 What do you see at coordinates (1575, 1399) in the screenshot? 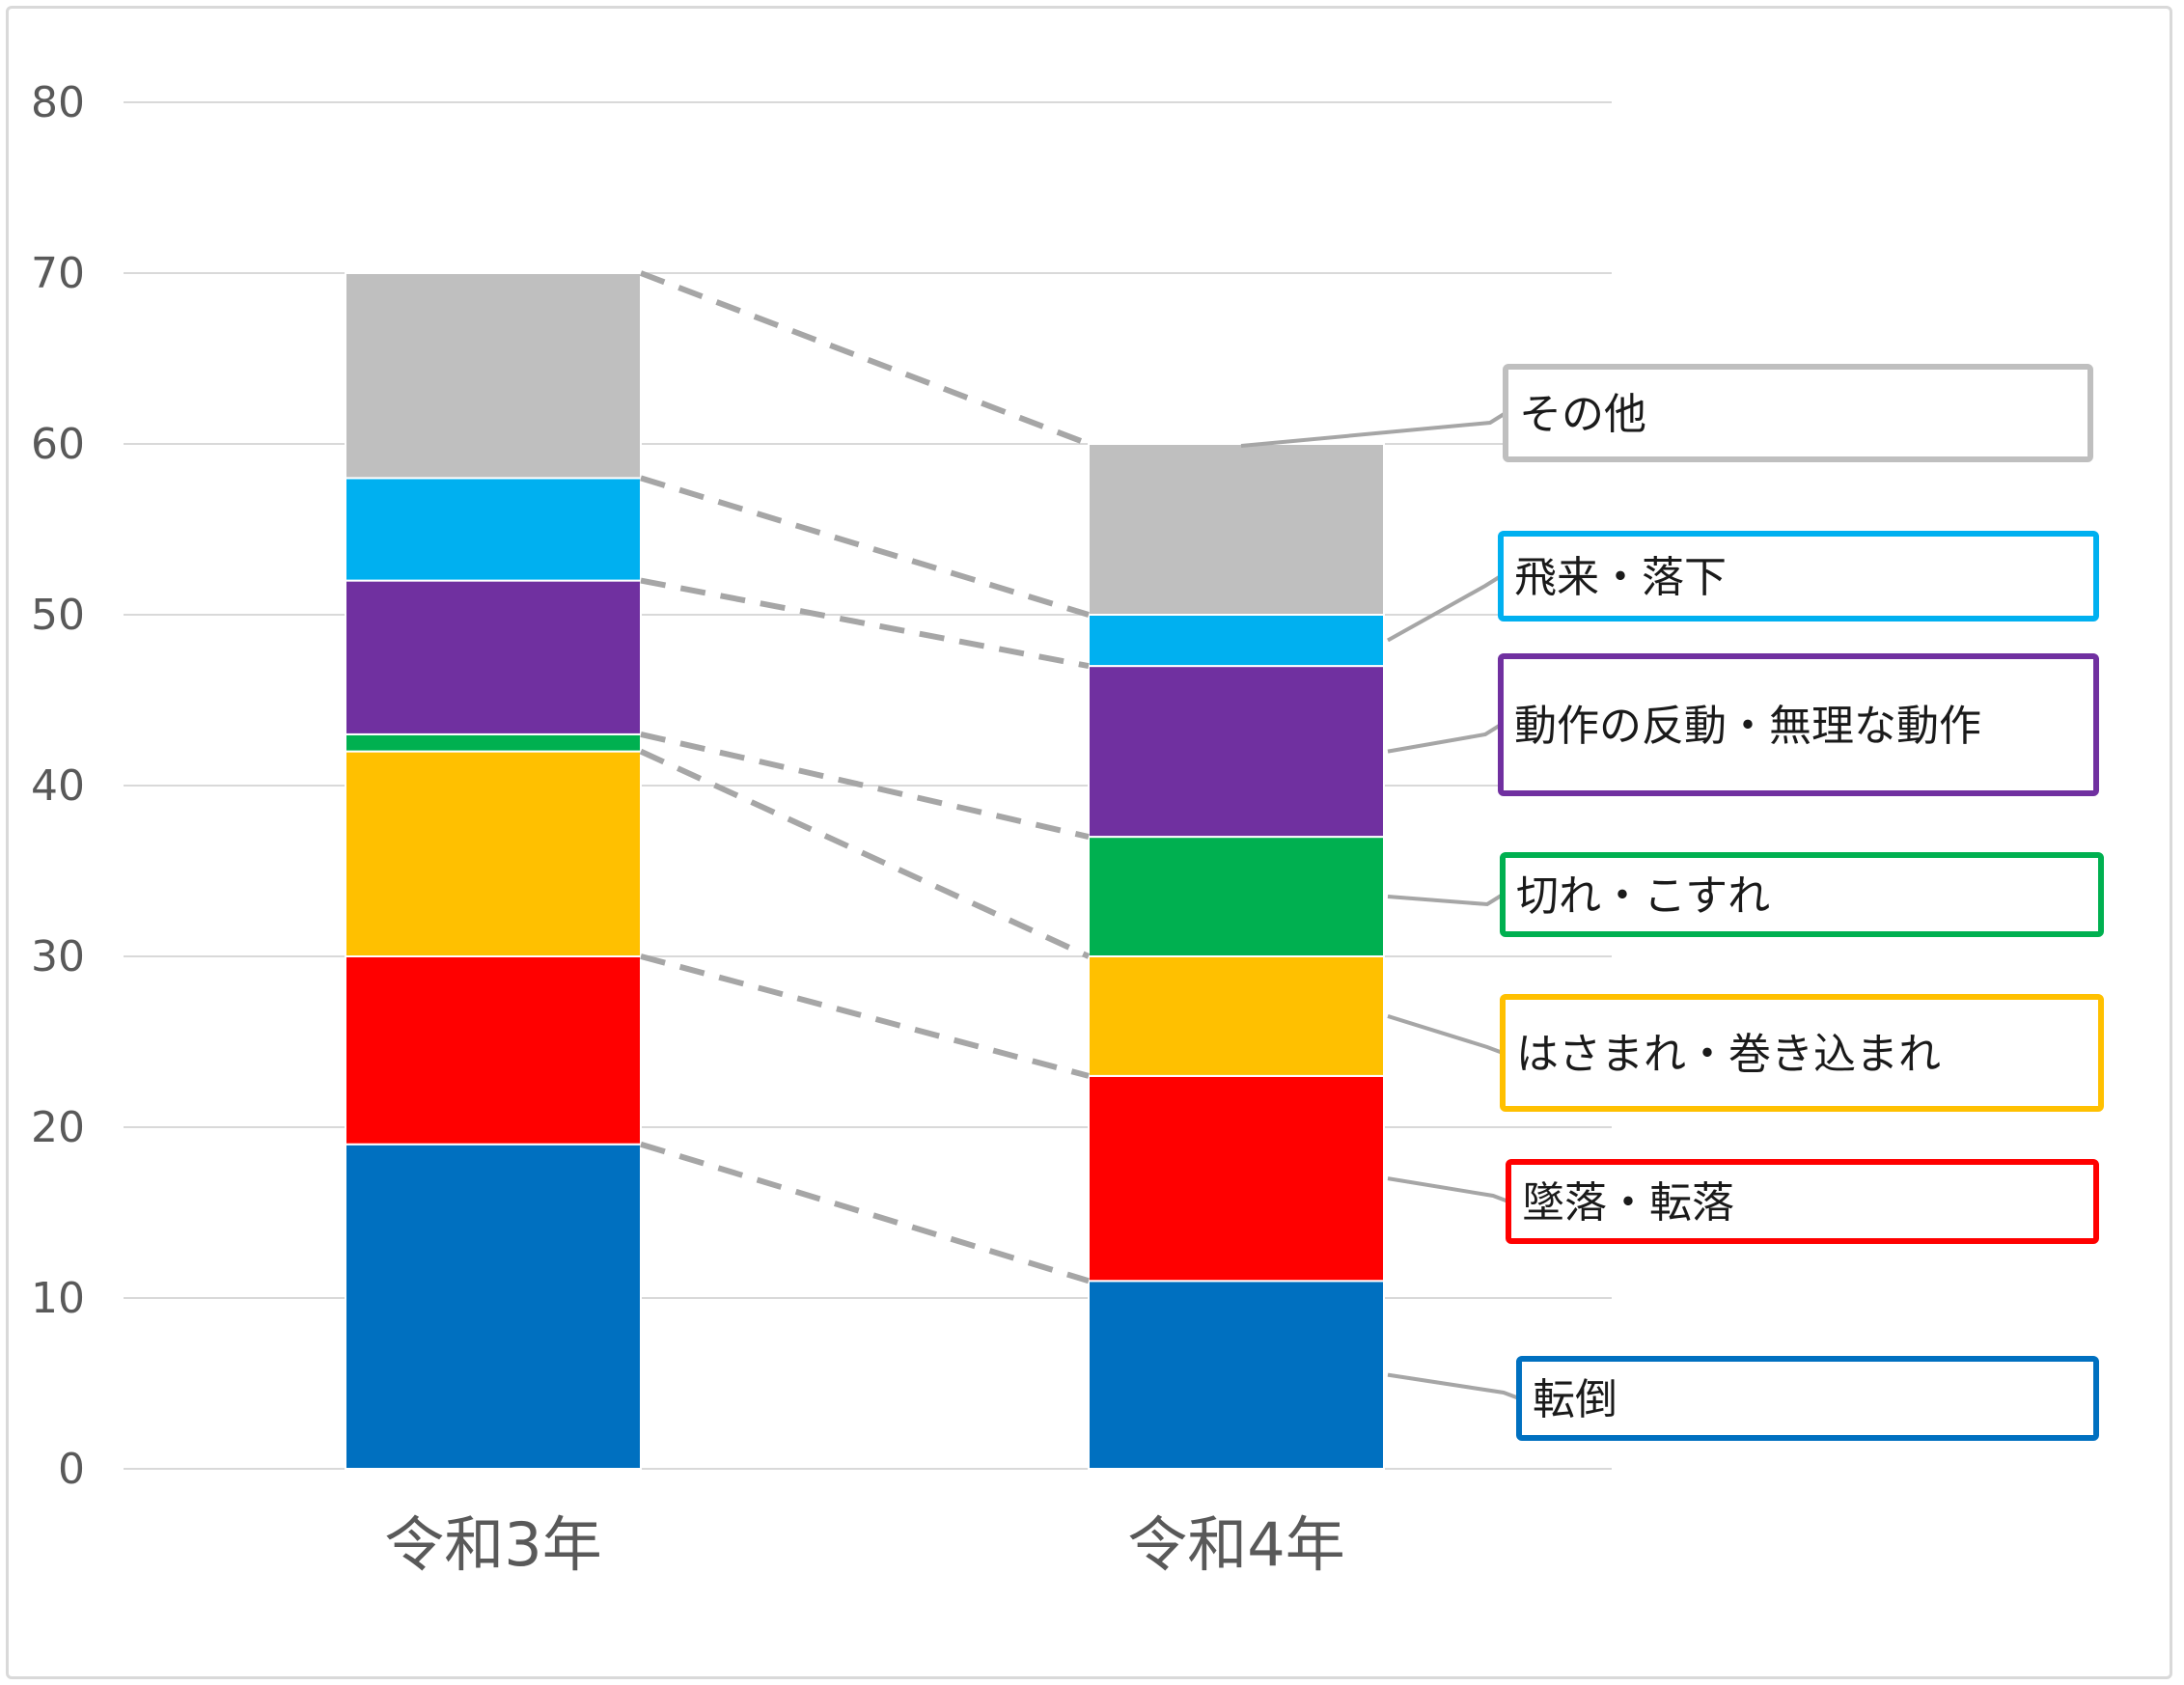
I see `series-label: 転倒` at bounding box center [1575, 1399].